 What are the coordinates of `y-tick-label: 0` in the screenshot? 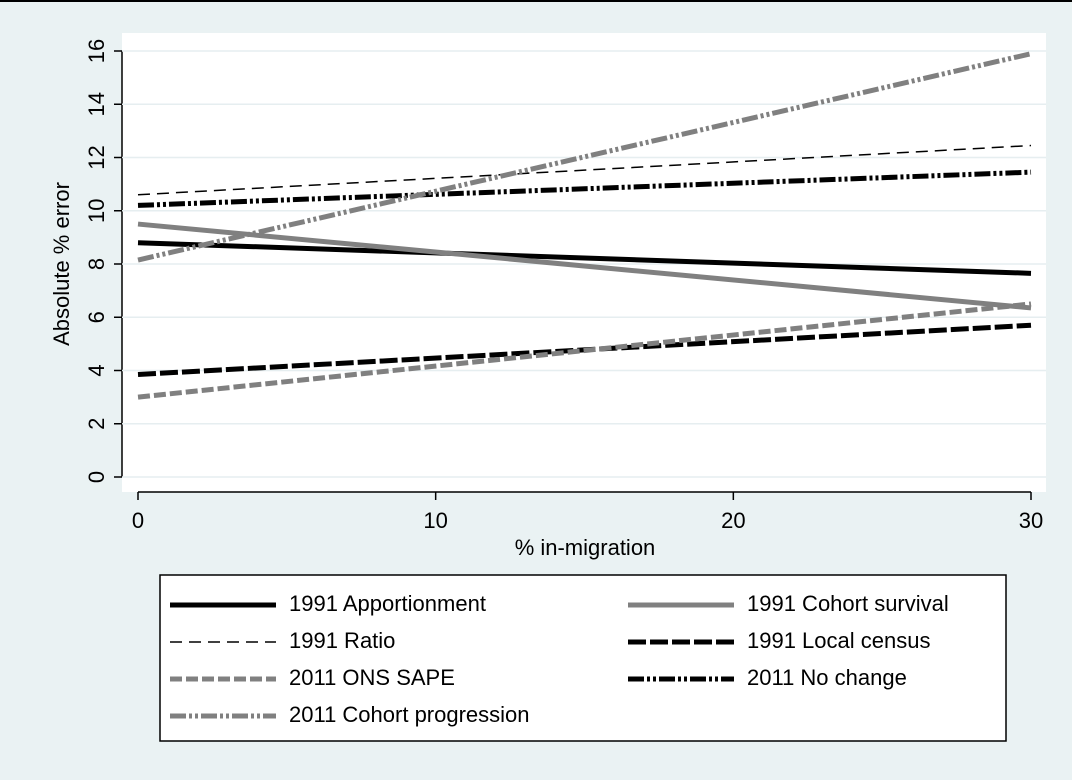 It's located at (96, 477).